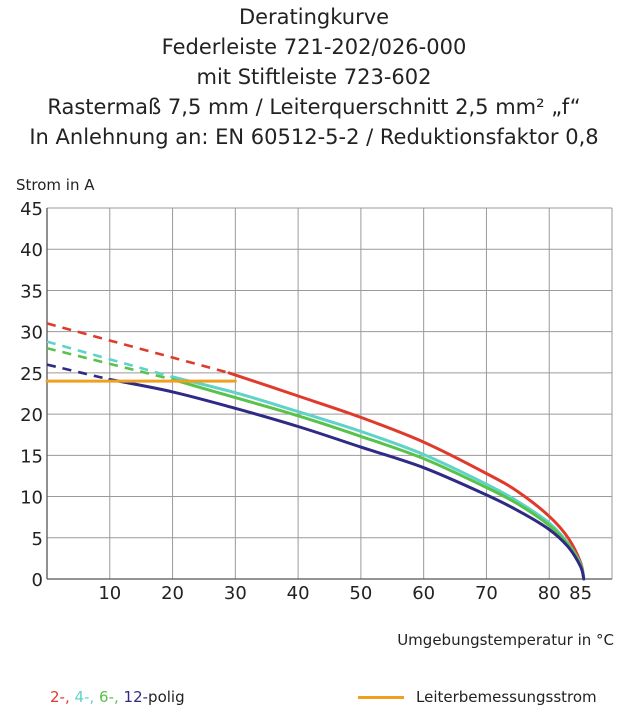 The image size is (628, 720). Describe the element at coordinates (31, 374) in the screenshot. I see `y-tick-25: 25` at that location.